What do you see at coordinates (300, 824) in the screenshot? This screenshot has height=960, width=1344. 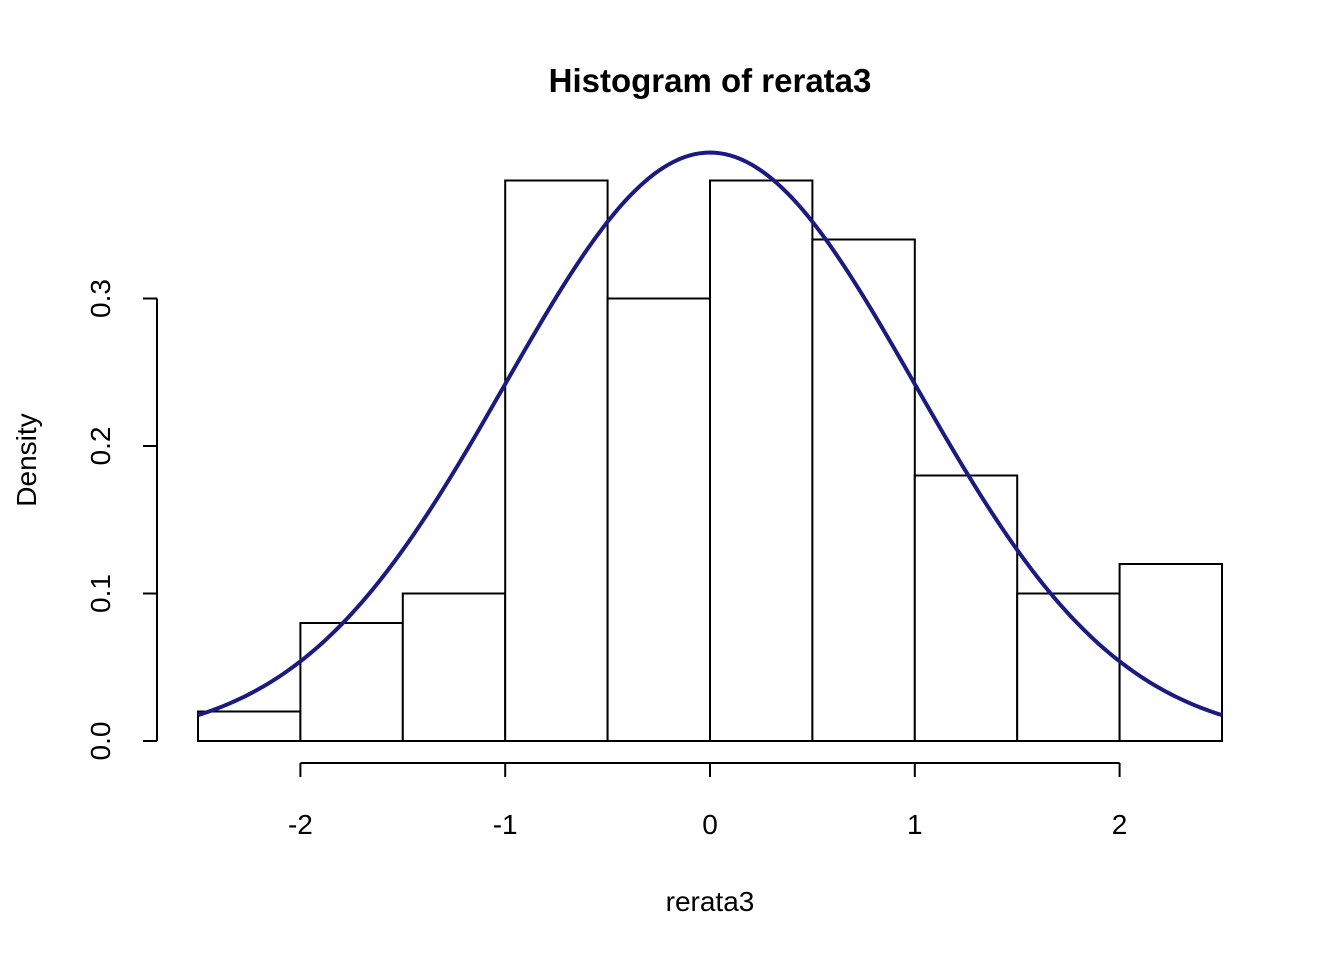 I see `x-tick-label-0: -2` at bounding box center [300, 824].